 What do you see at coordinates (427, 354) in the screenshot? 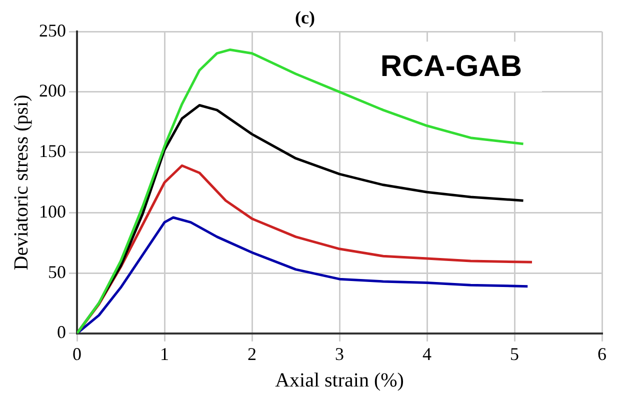
I see `x-tick-label: 4` at bounding box center [427, 354].